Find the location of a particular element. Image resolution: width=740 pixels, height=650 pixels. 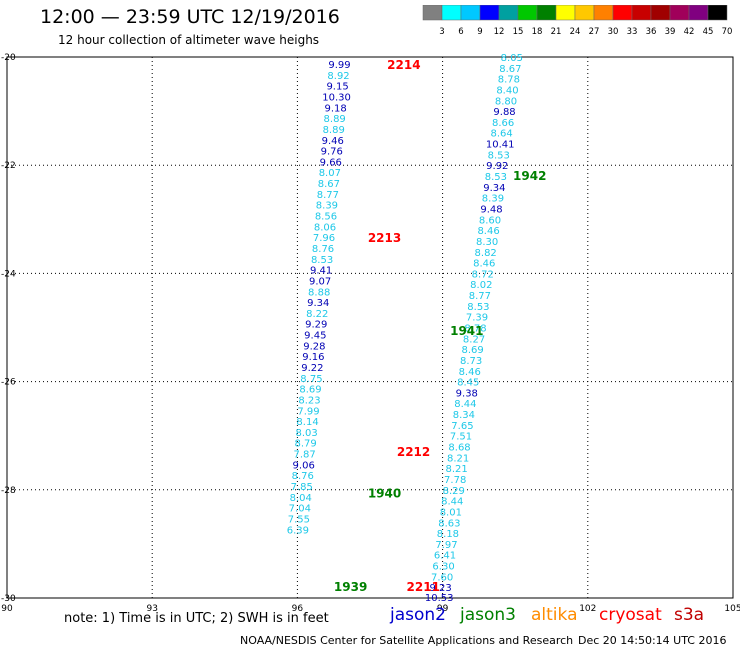

wave-height-value: 9.16 is located at coordinates (313, 357).